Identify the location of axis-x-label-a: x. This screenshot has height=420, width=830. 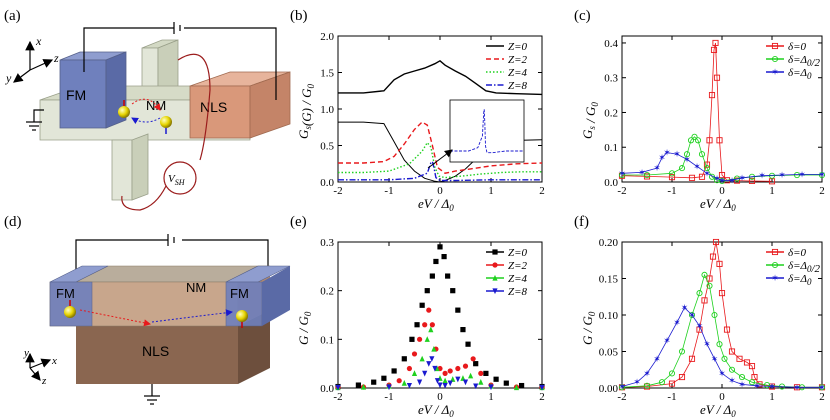
(38, 41).